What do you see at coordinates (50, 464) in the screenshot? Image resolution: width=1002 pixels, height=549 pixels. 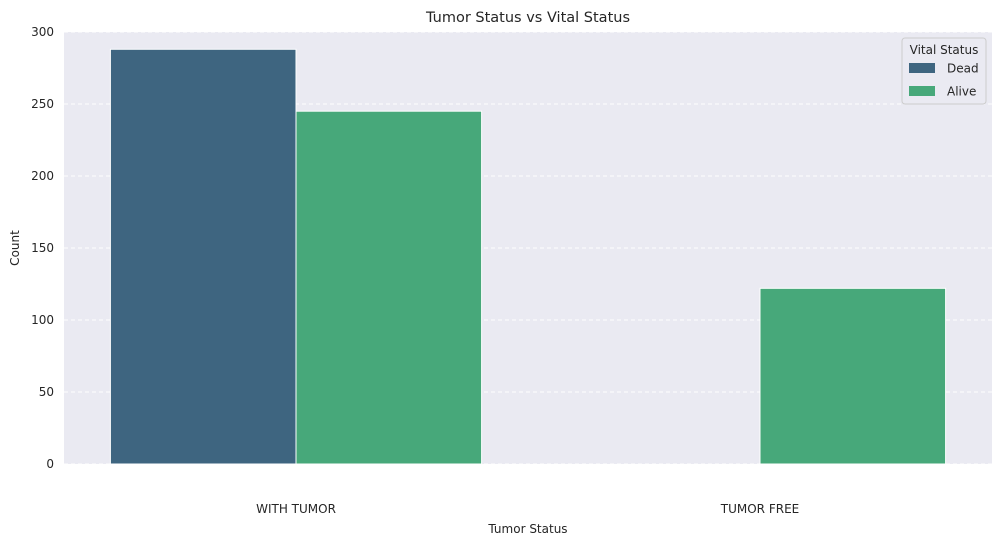 I see `y-tick-label: 0` at bounding box center [50, 464].